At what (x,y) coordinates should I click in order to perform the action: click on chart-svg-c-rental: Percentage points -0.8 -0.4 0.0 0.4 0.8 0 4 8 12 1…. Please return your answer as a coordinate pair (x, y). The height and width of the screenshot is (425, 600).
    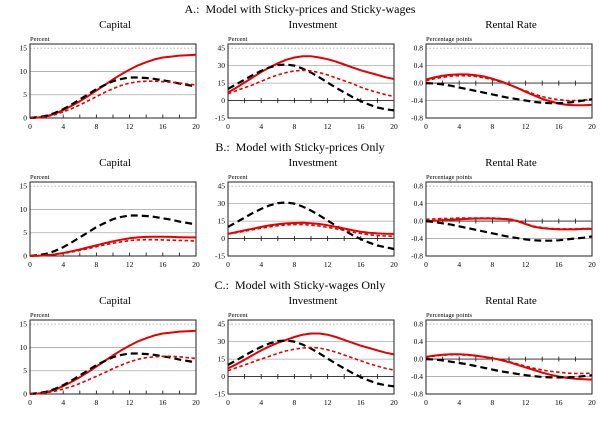
    Looking at the image, I should click on (503, 359).